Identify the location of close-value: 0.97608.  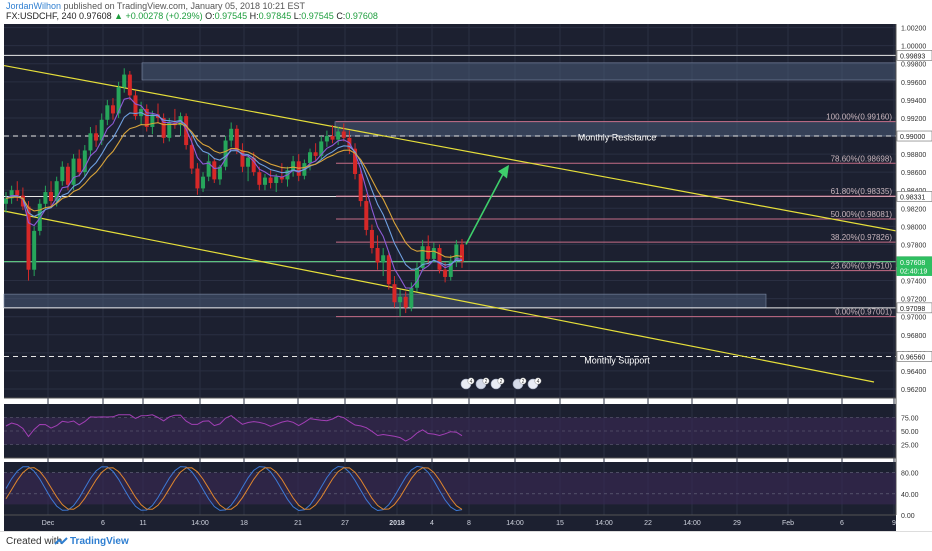
(361, 16).